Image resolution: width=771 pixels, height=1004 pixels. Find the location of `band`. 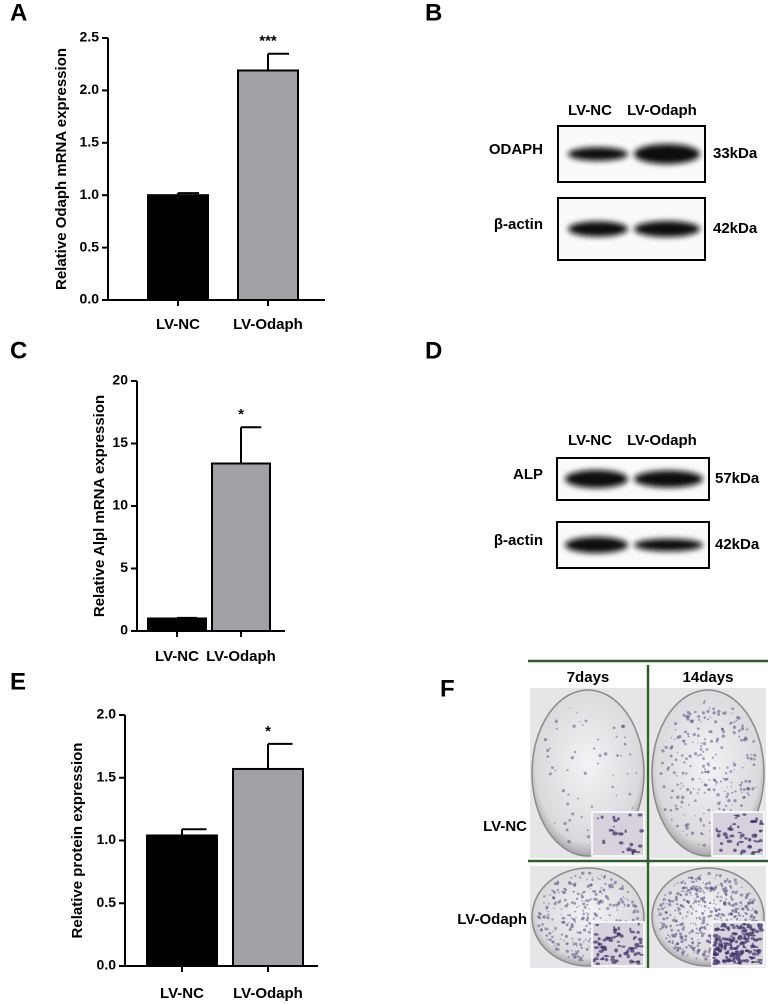

band is located at coordinates (667, 229).